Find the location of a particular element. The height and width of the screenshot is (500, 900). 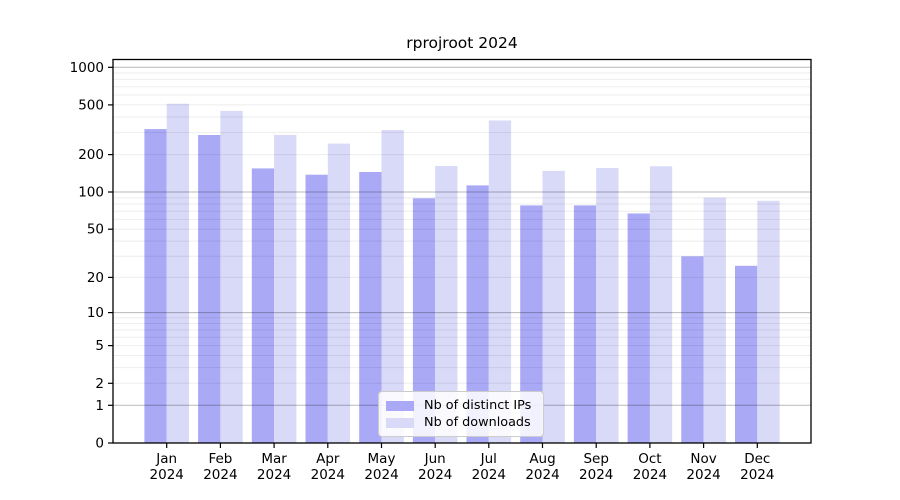

x-tick-label-month: May is located at coordinates (382, 459).